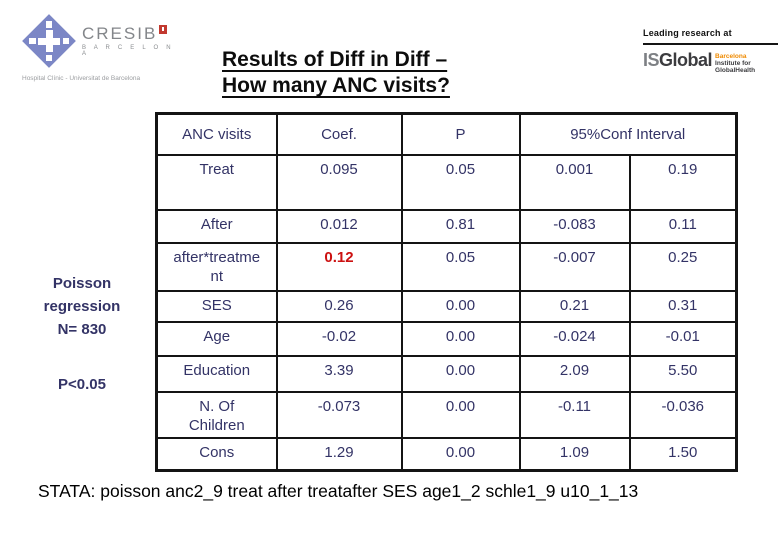  I want to click on ci-high-cell: 0.11, so click(683, 226).